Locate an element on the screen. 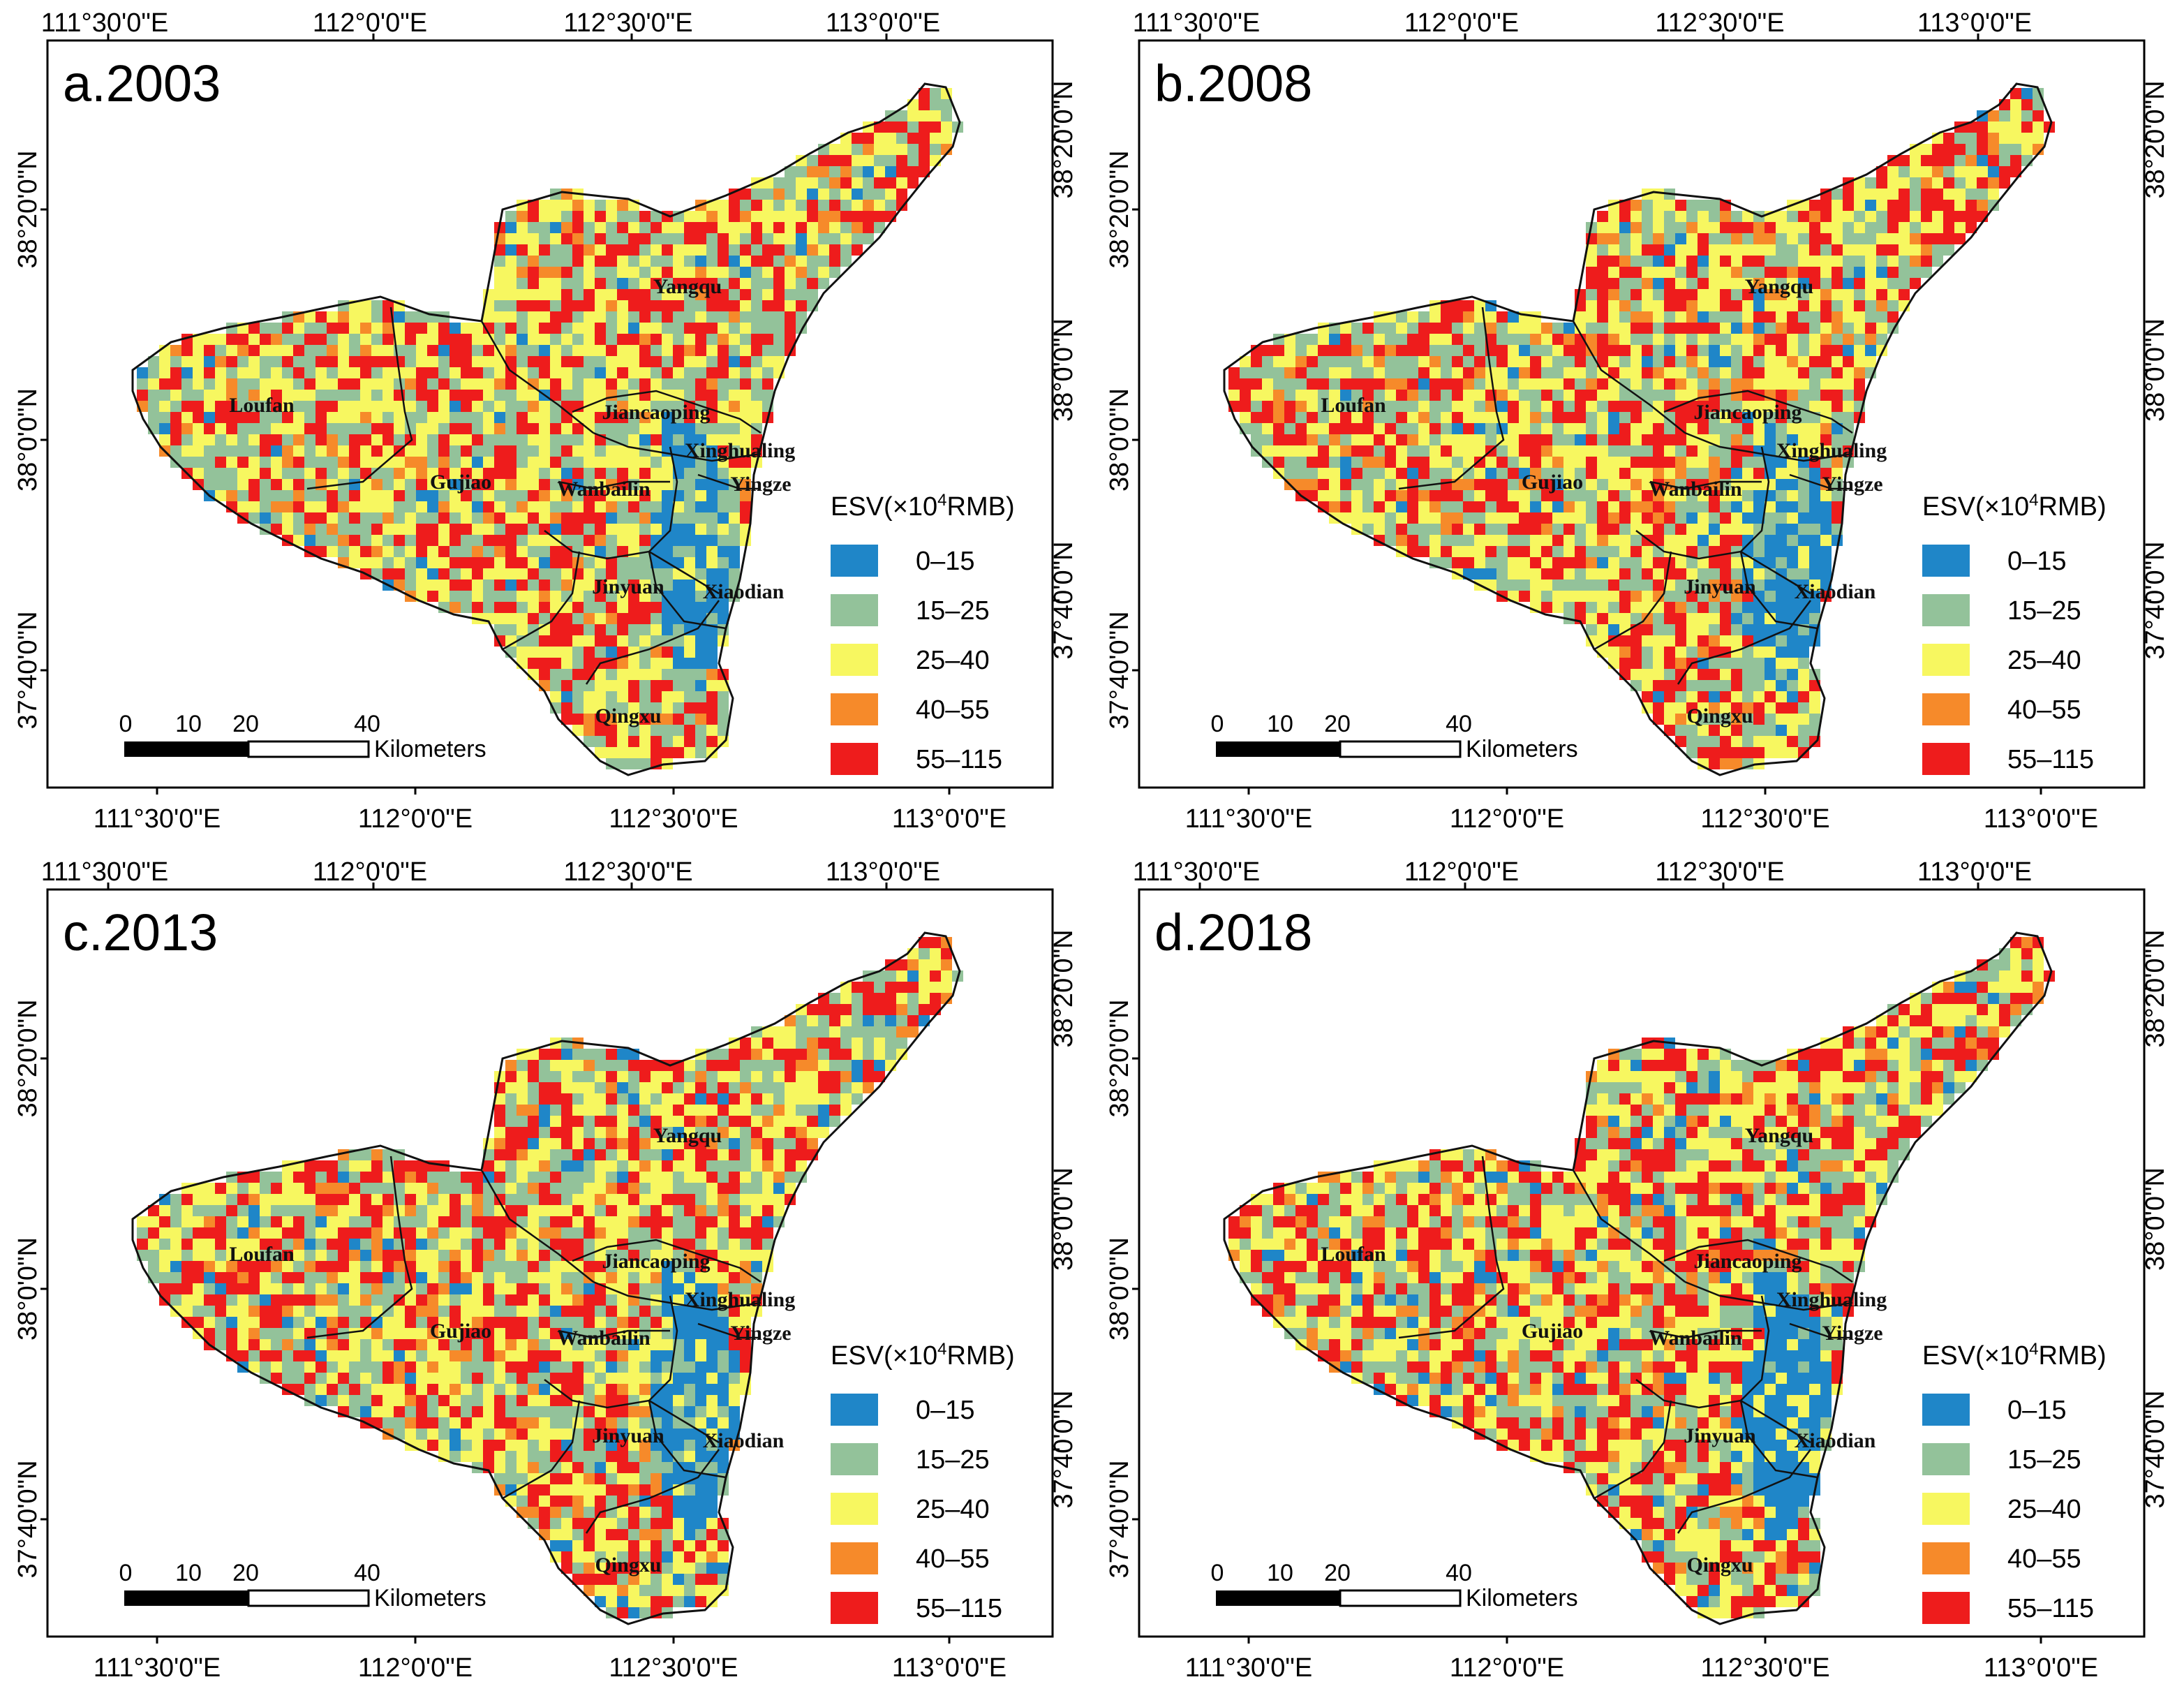 The width and height of the screenshot is (2184, 1698). place-label: Qingxu is located at coordinates (1720, 716).